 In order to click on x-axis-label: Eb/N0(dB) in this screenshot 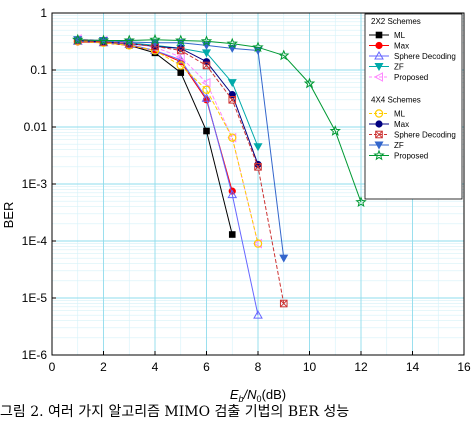, I will do `click(258, 395)`.